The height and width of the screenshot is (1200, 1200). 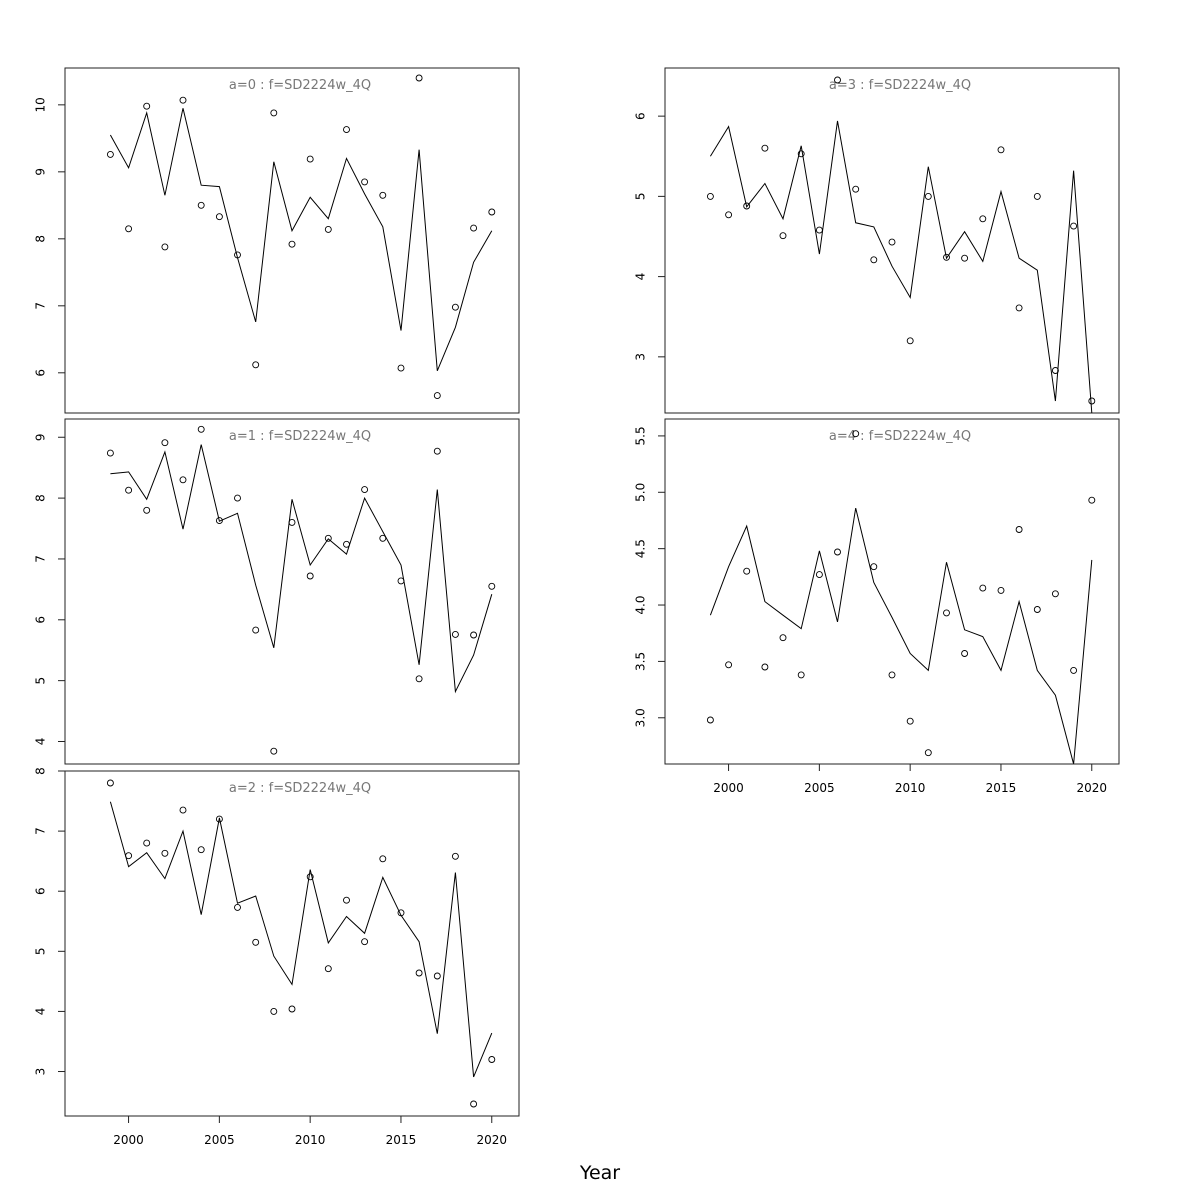 What do you see at coordinates (41, 831) in the screenshot?
I see `panel-a2-y-tick-label: 7` at bounding box center [41, 831].